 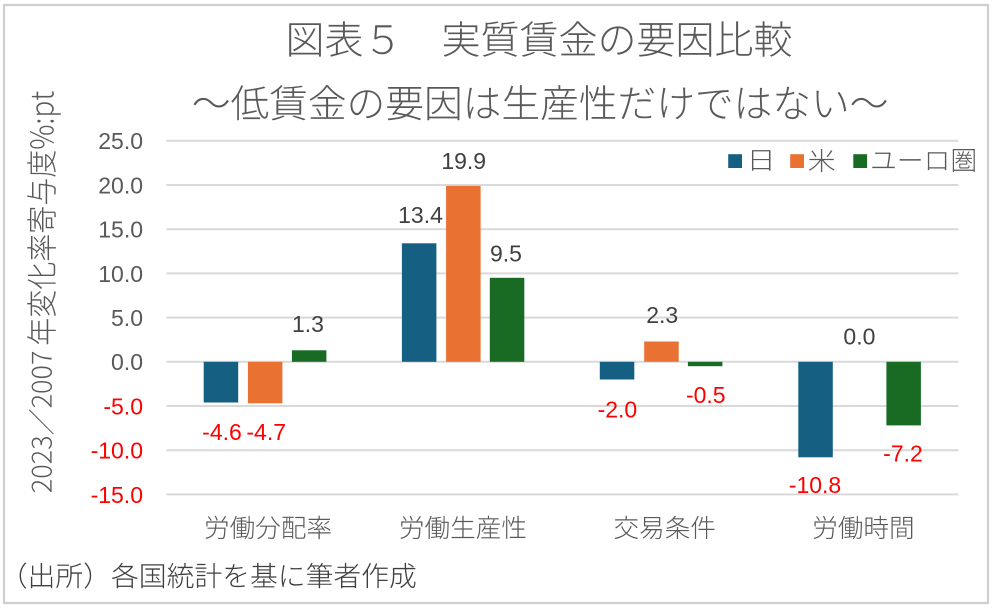 I want to click on svg-text: 10.0, so click(x=120, y=274).